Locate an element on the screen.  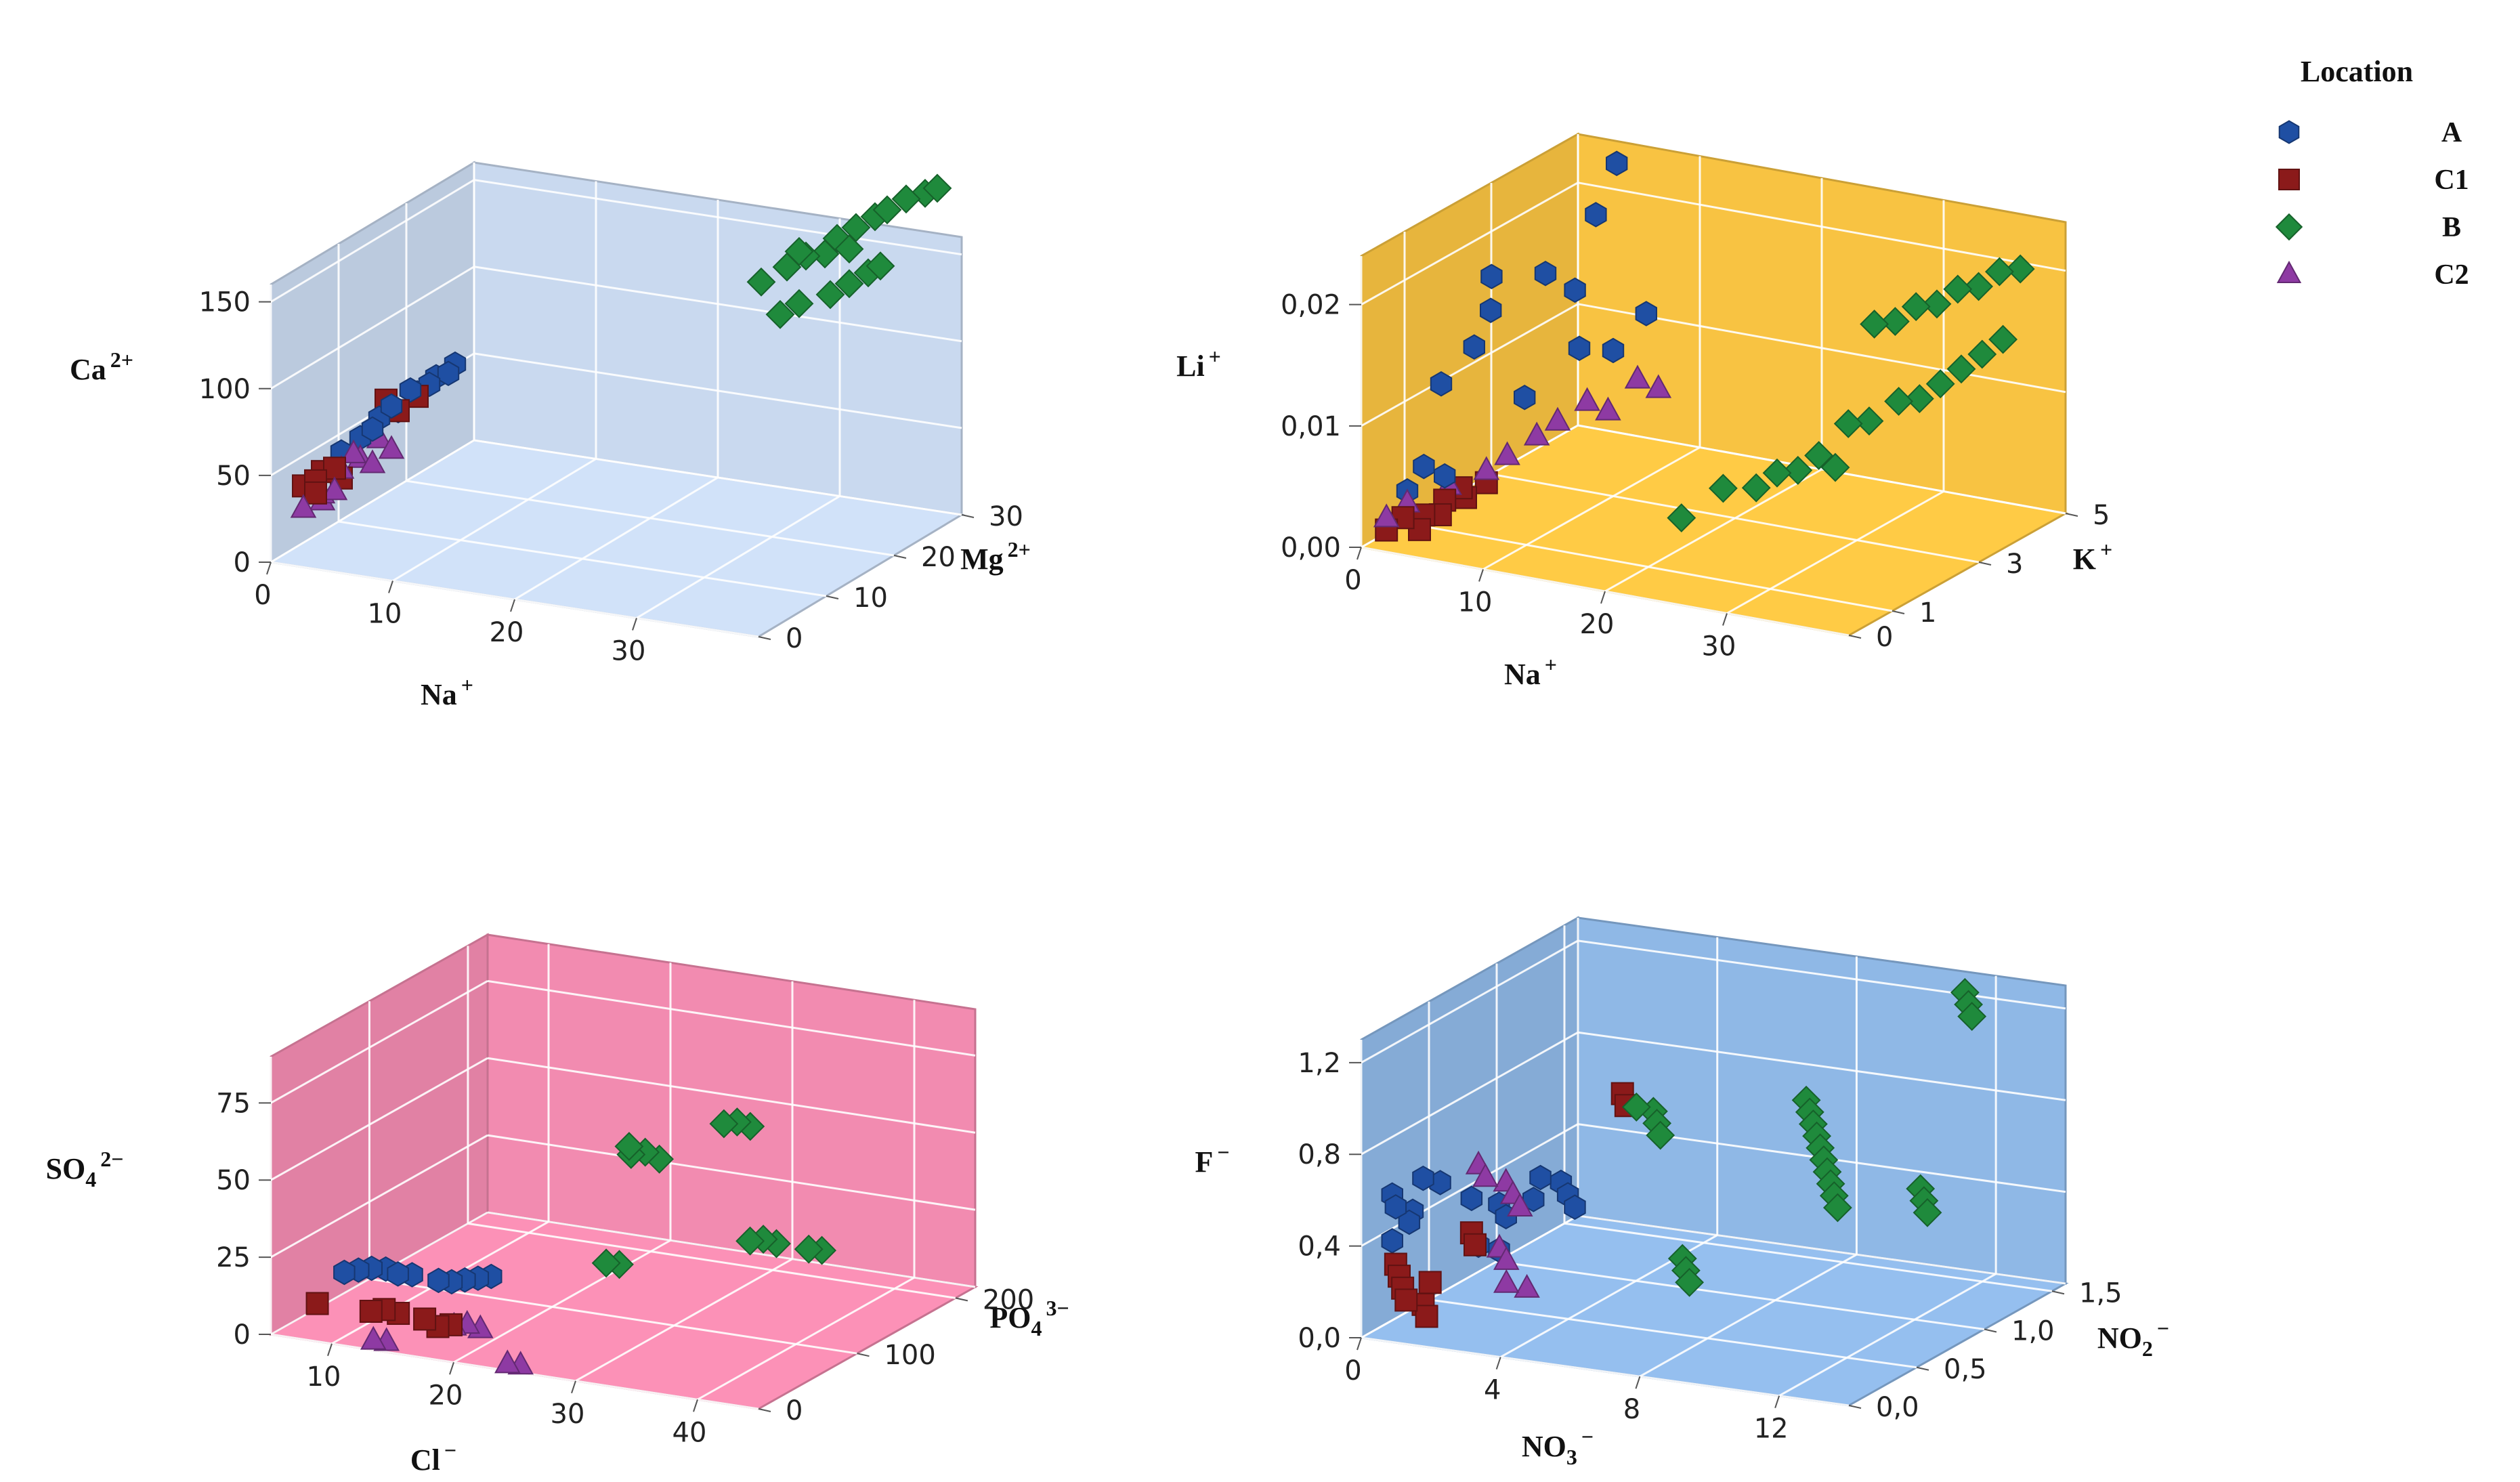
y-tick-label: 20 is located at coordinates (939, 557).